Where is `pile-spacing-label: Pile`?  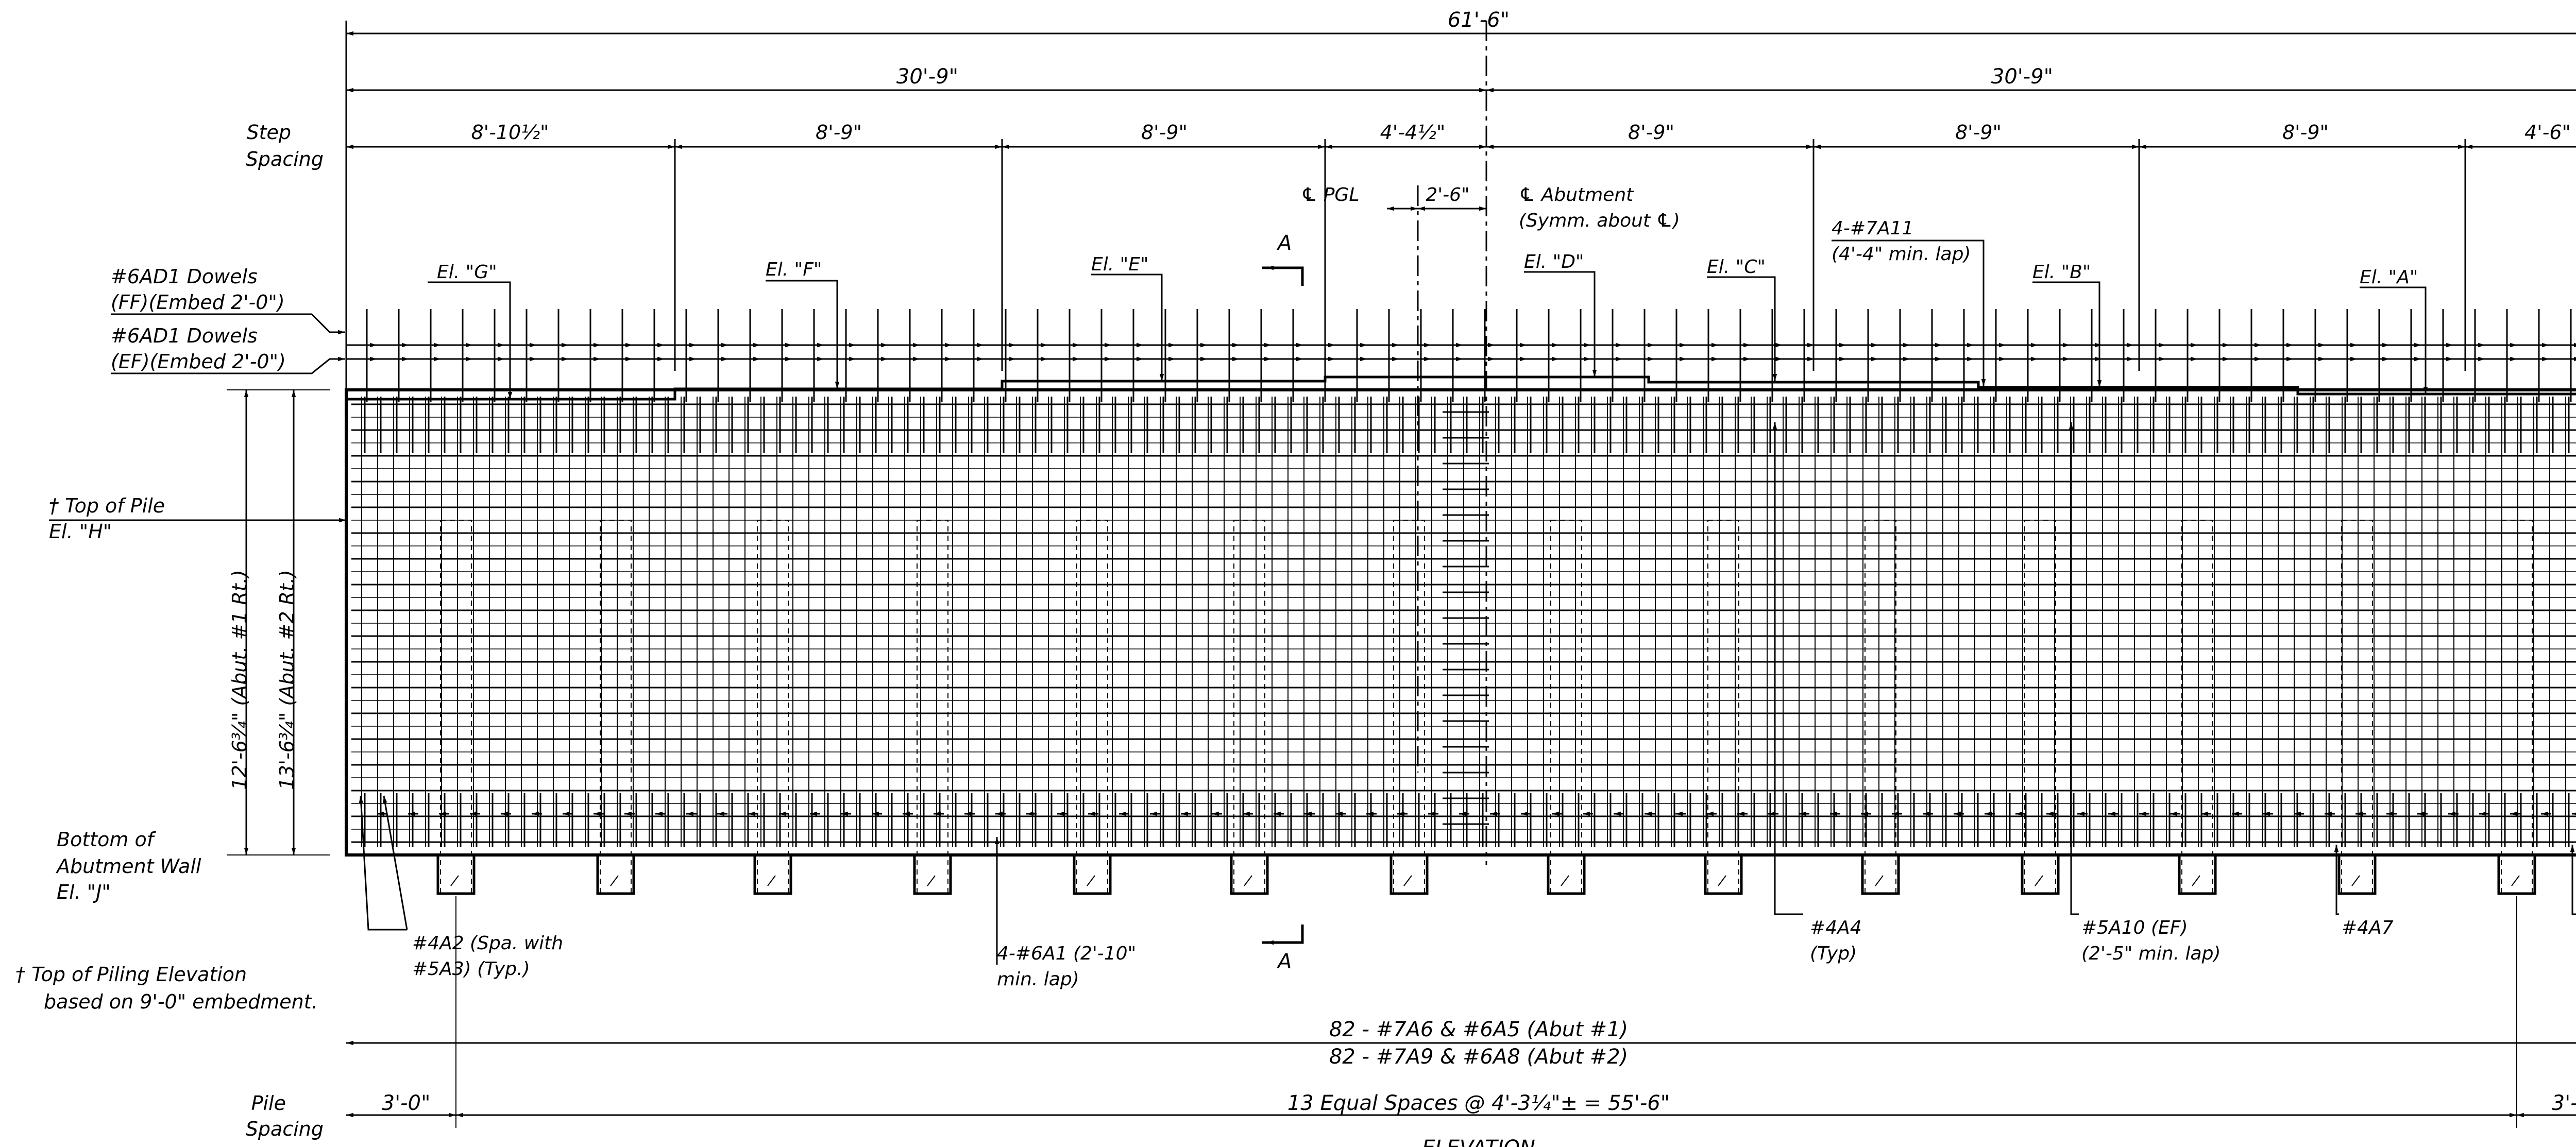 pile-spacing-label: Pile is located at coordinates (268, 1103).